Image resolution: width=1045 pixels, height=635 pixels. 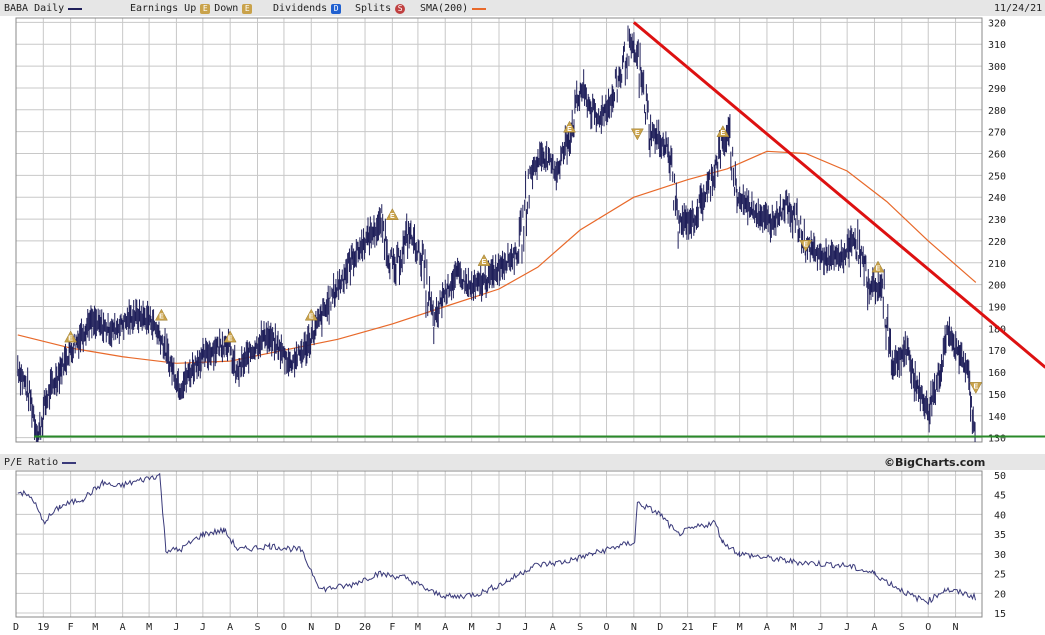 I want to click on split-icon: S, so click(x=400, y=8).